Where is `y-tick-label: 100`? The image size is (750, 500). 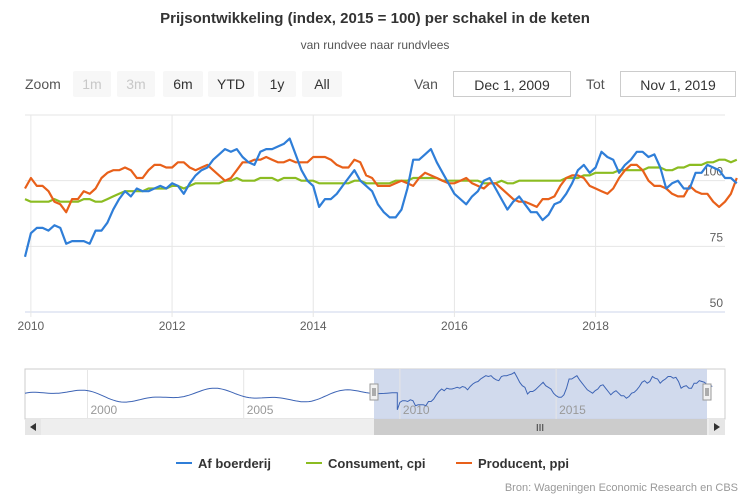
y-tick-label: 100 is located at coordinates (713, 172).